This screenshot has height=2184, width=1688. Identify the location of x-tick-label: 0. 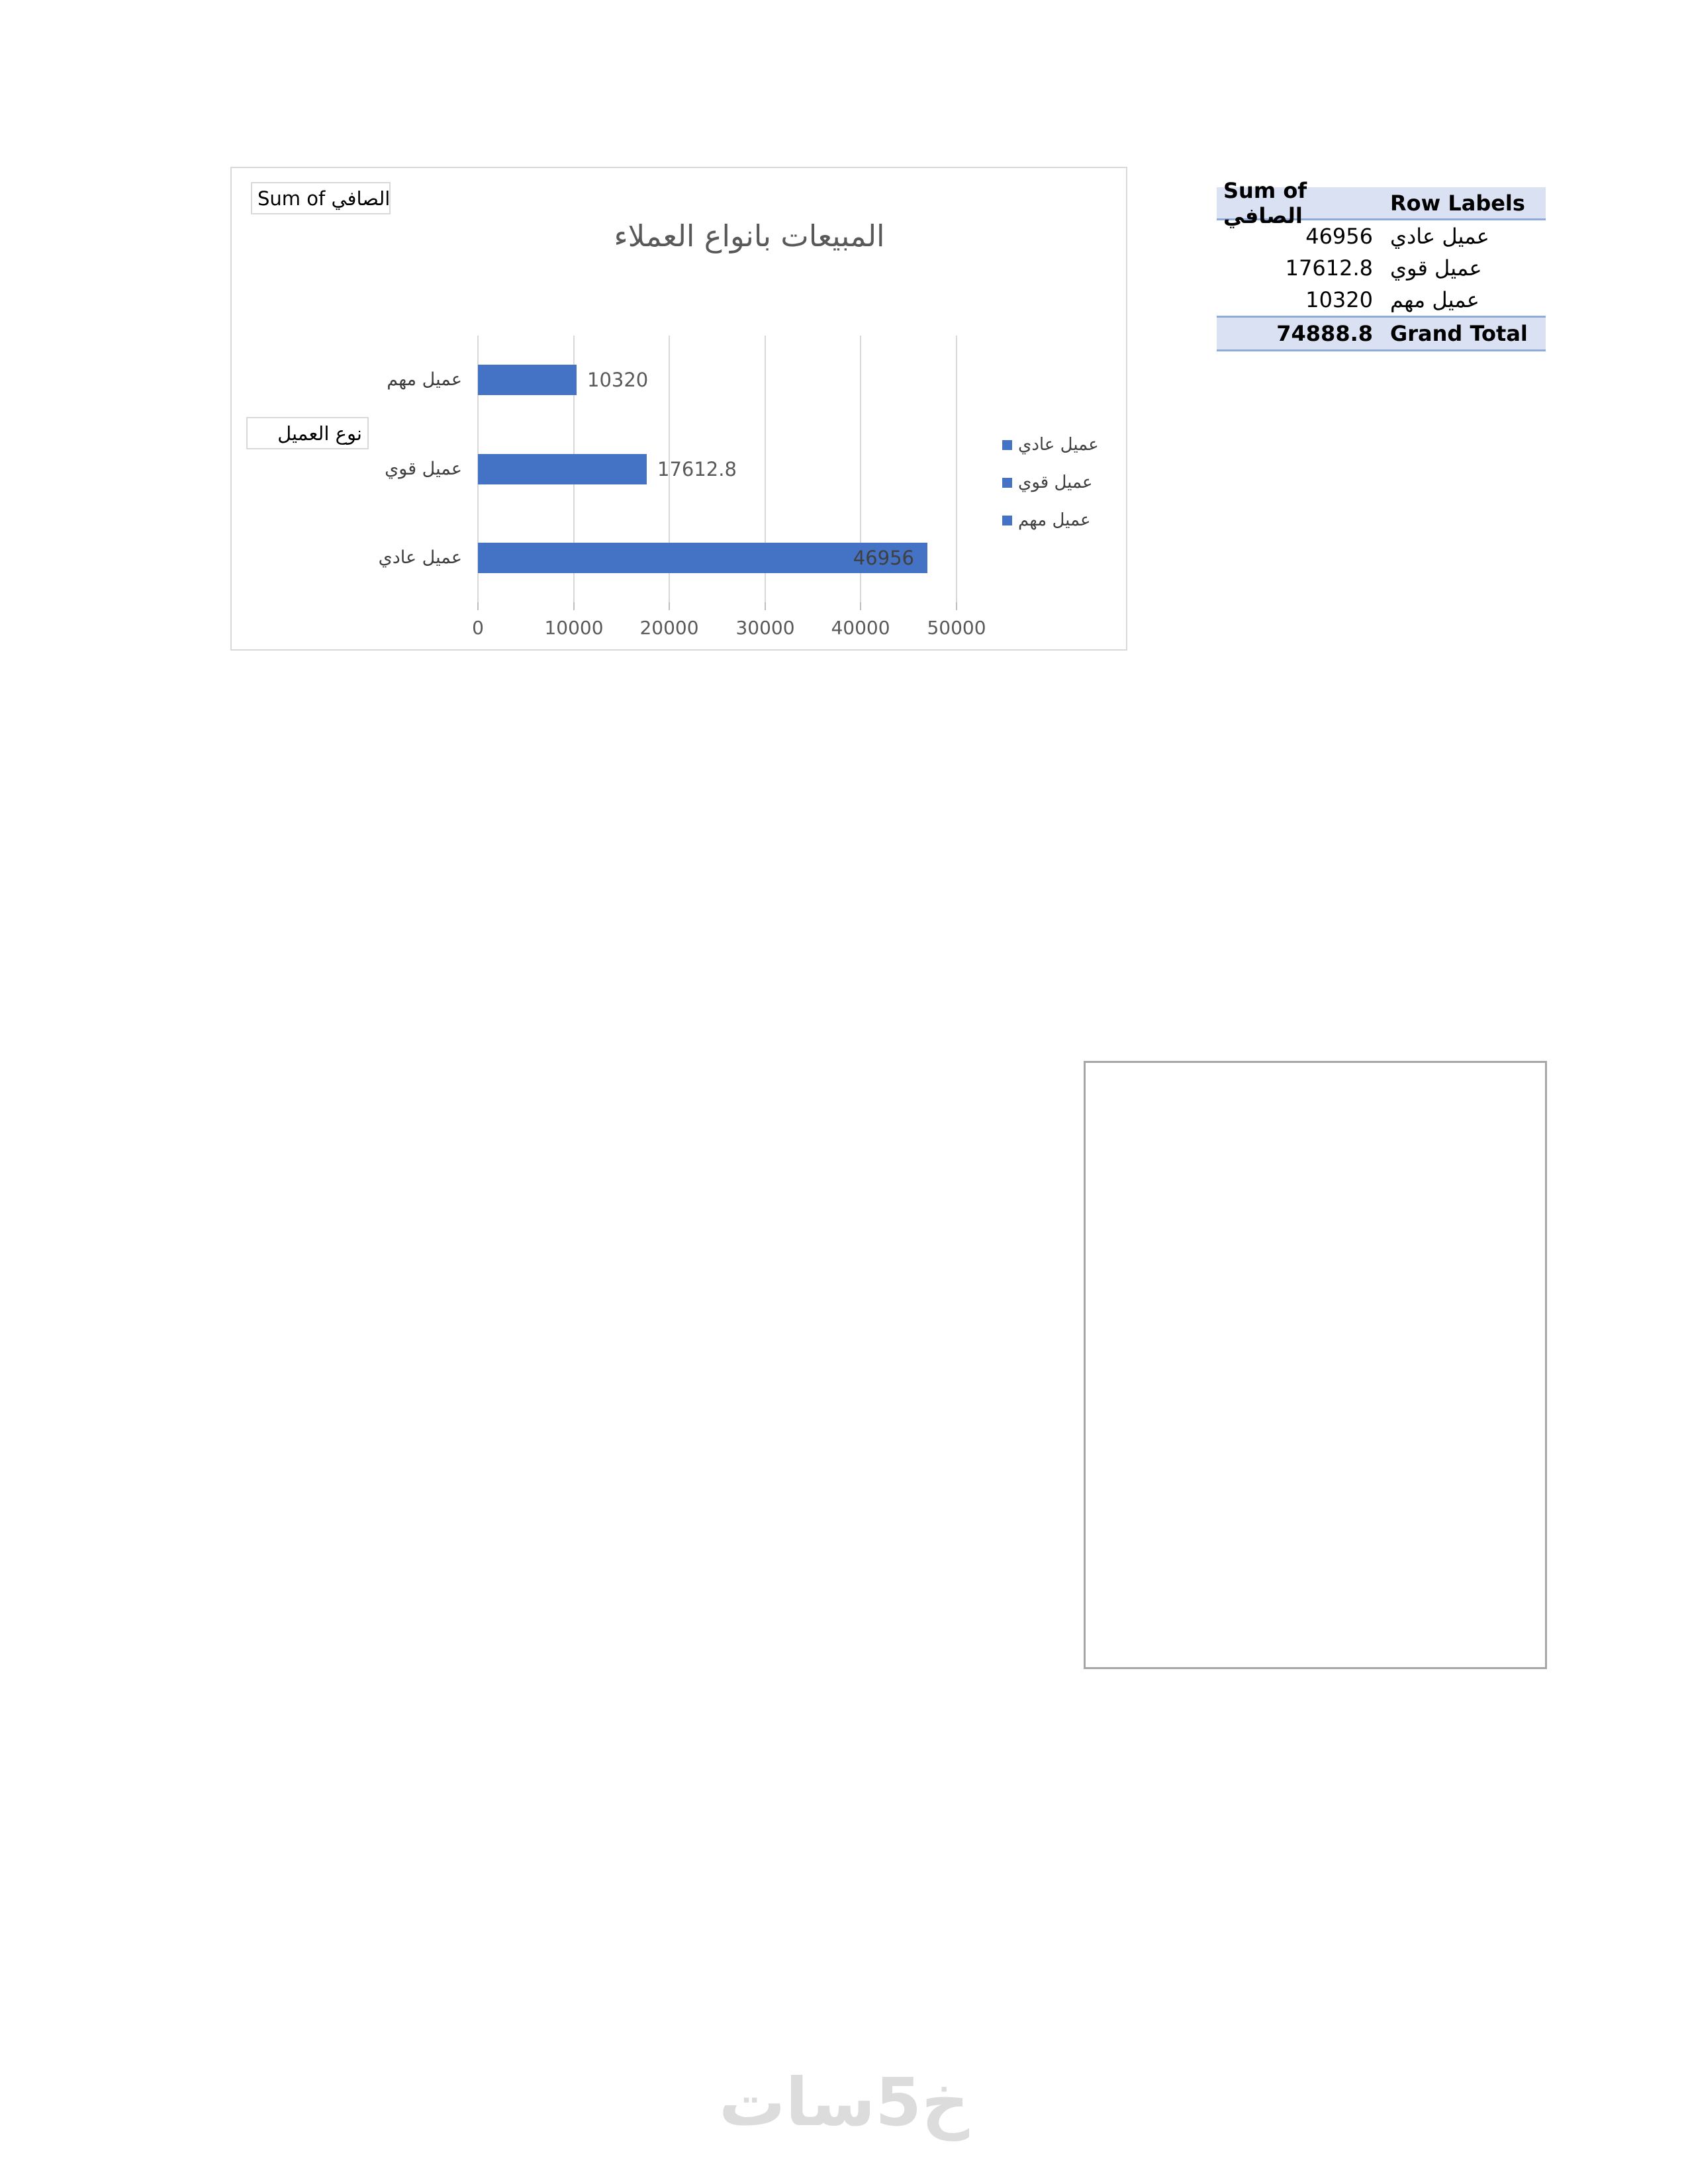
(478, 628).